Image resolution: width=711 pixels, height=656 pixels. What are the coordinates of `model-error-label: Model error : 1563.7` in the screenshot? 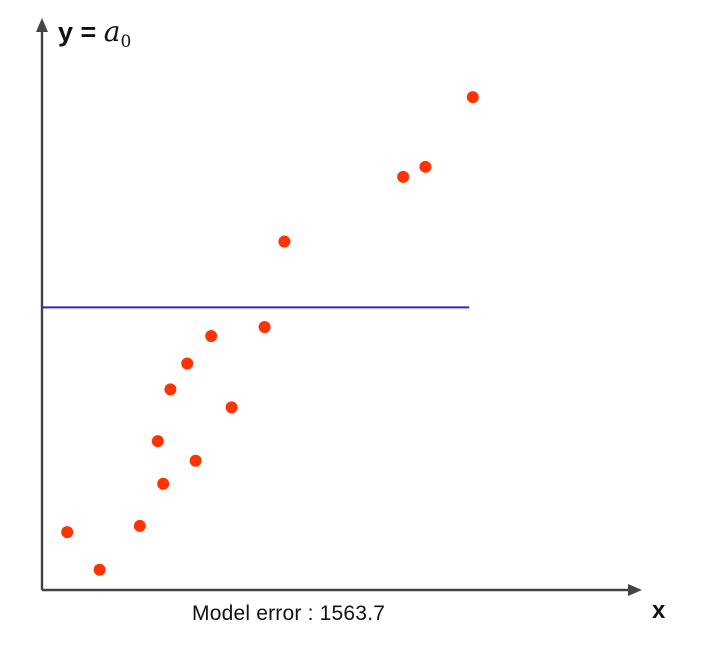 It's located at (288, 613).